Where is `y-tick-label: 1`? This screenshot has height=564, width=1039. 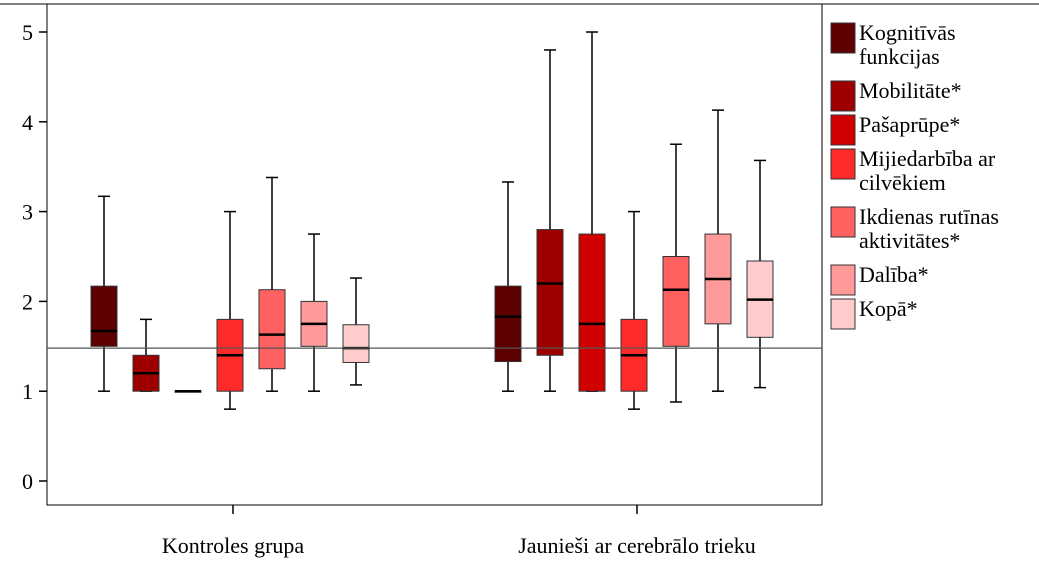
y-tick-label: 1 is located at coordinates (27, 391).